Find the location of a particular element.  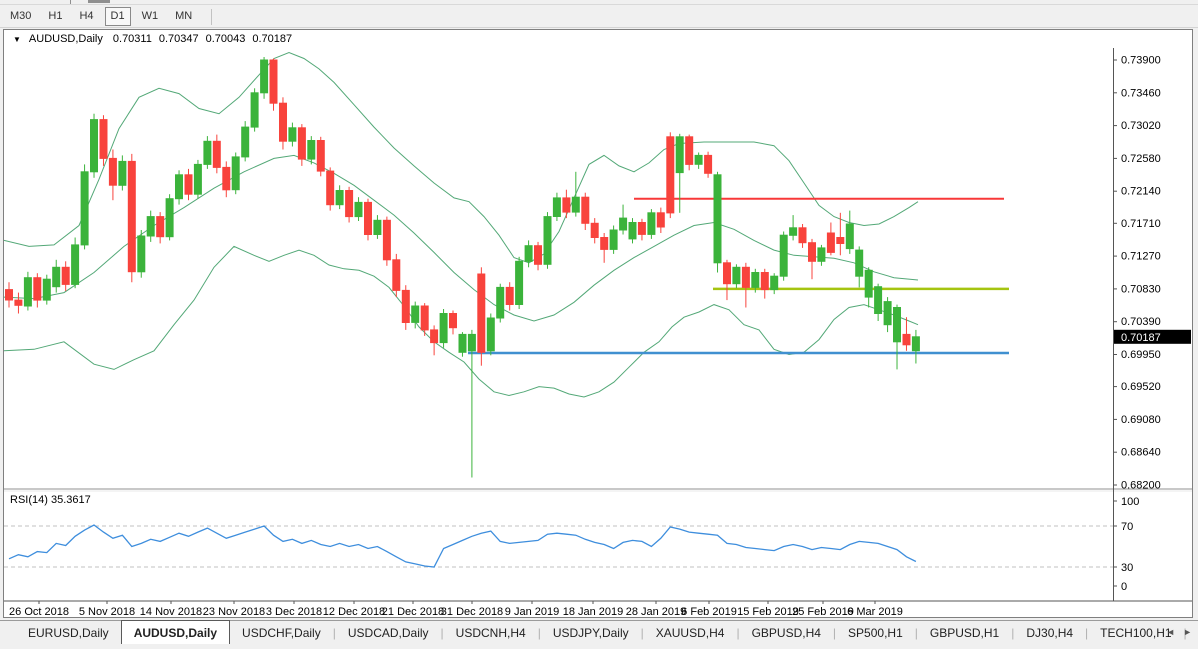

symbol-tab-dj30-h4: DJ30,H4 is located at coordinates (1050, 632).